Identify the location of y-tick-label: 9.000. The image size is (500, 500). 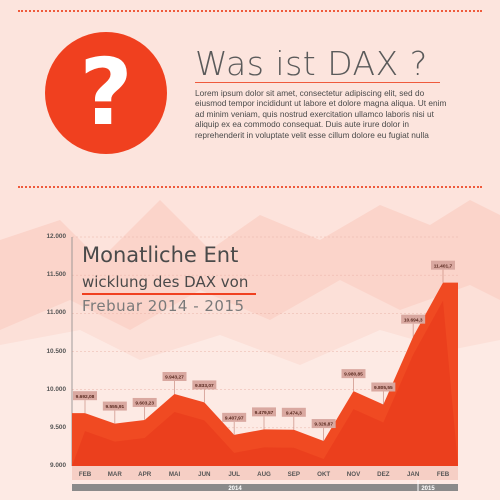
(58, 465).